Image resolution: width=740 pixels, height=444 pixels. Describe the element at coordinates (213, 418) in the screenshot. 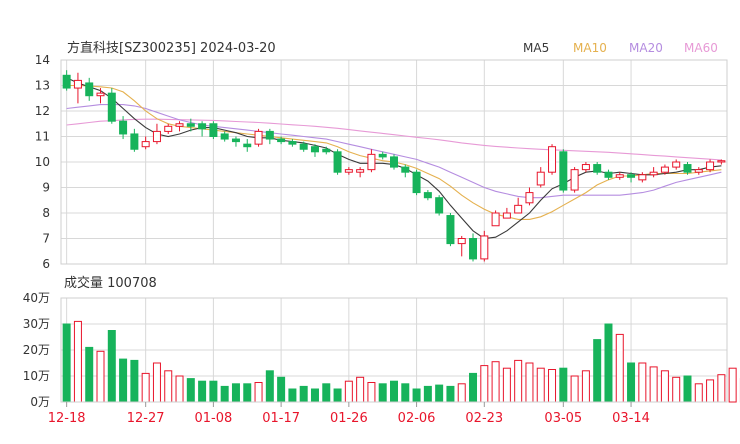

I see `date-tick-label: 01-08` at that location.